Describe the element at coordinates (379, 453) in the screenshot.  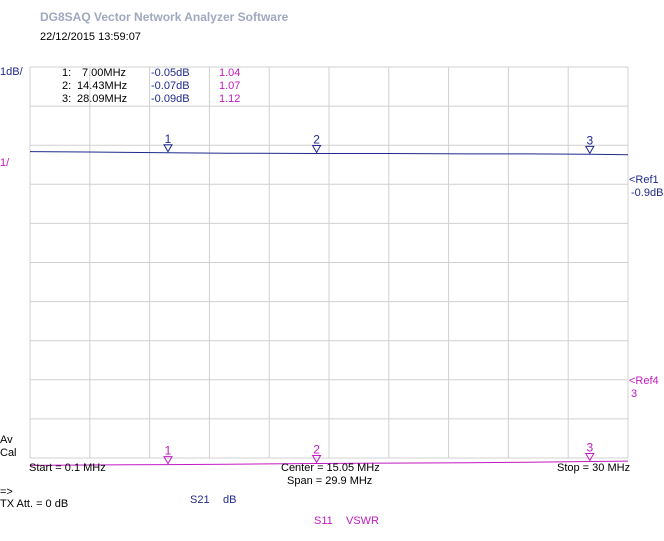
I see `s11-markers: 1 2 3` at that location.